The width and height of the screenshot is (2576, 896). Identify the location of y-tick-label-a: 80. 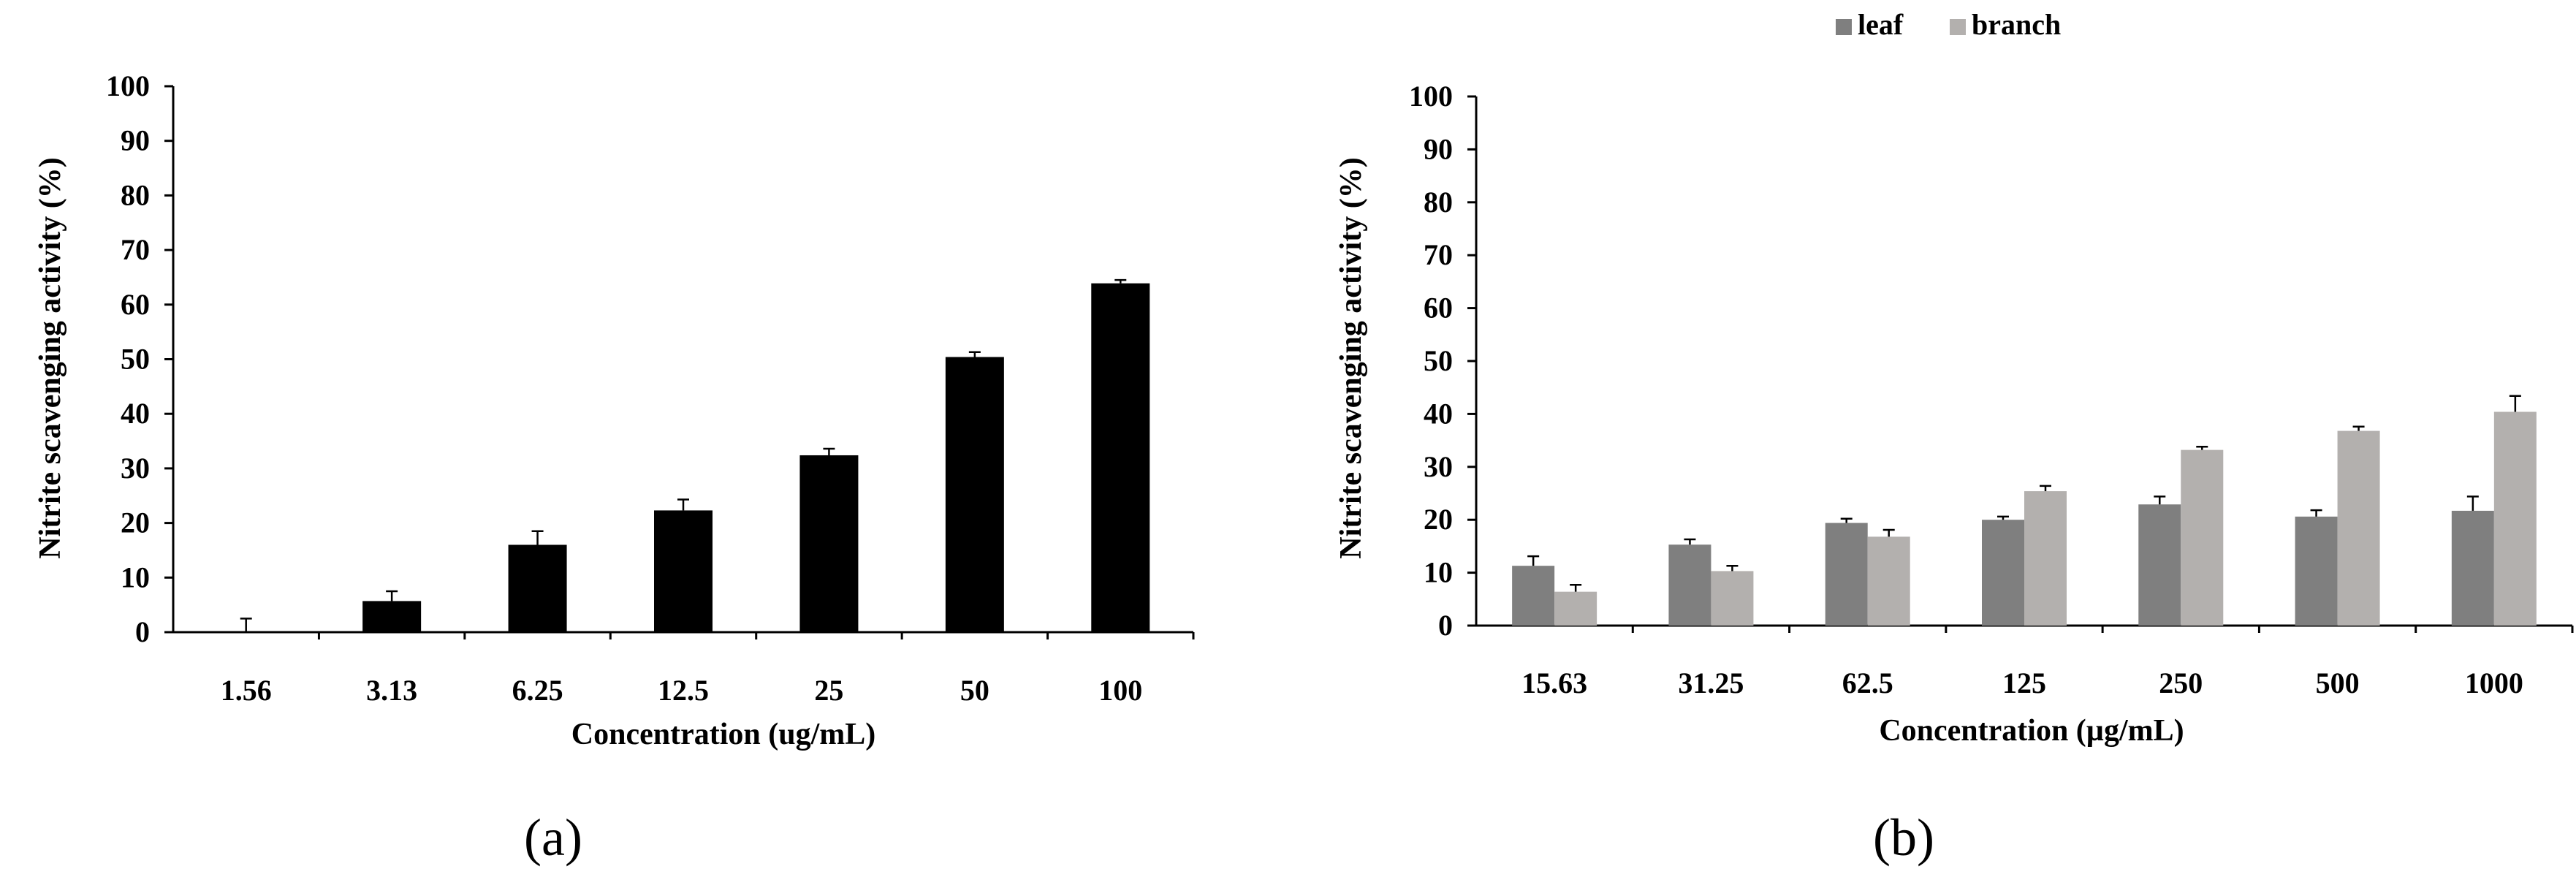
(135, 194).